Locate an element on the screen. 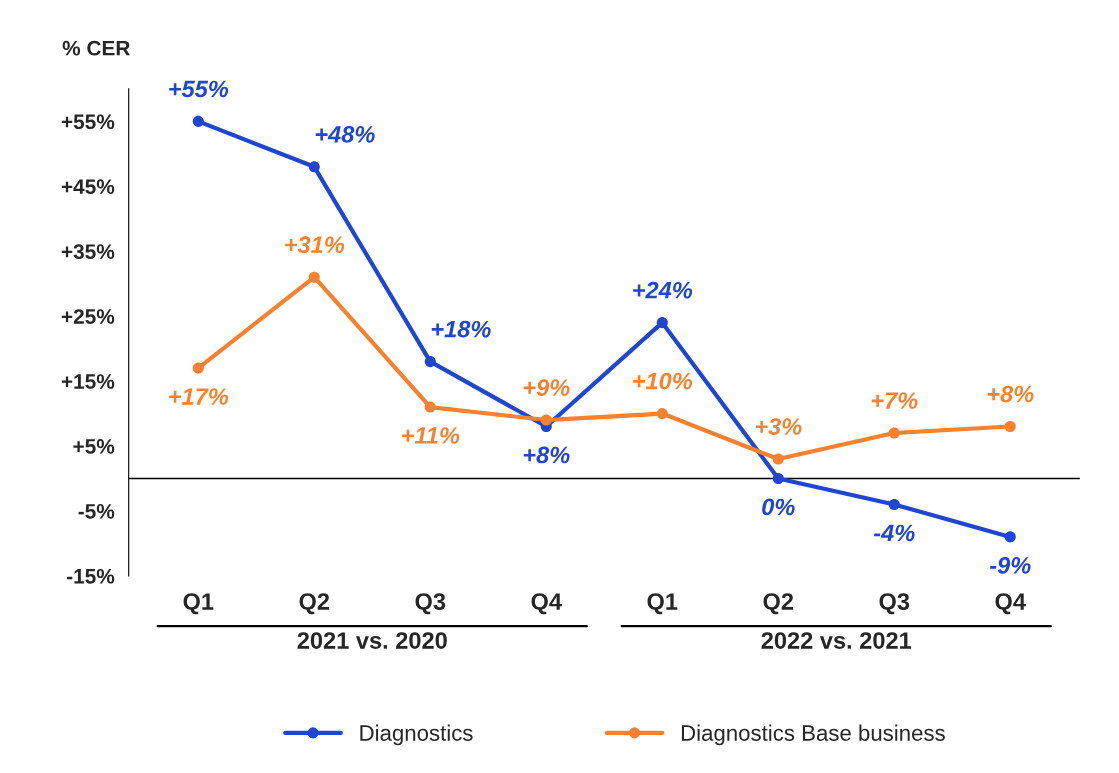 The image size is (1119, 773). y-tick-label: +55% is located at coordinates (88, 122).